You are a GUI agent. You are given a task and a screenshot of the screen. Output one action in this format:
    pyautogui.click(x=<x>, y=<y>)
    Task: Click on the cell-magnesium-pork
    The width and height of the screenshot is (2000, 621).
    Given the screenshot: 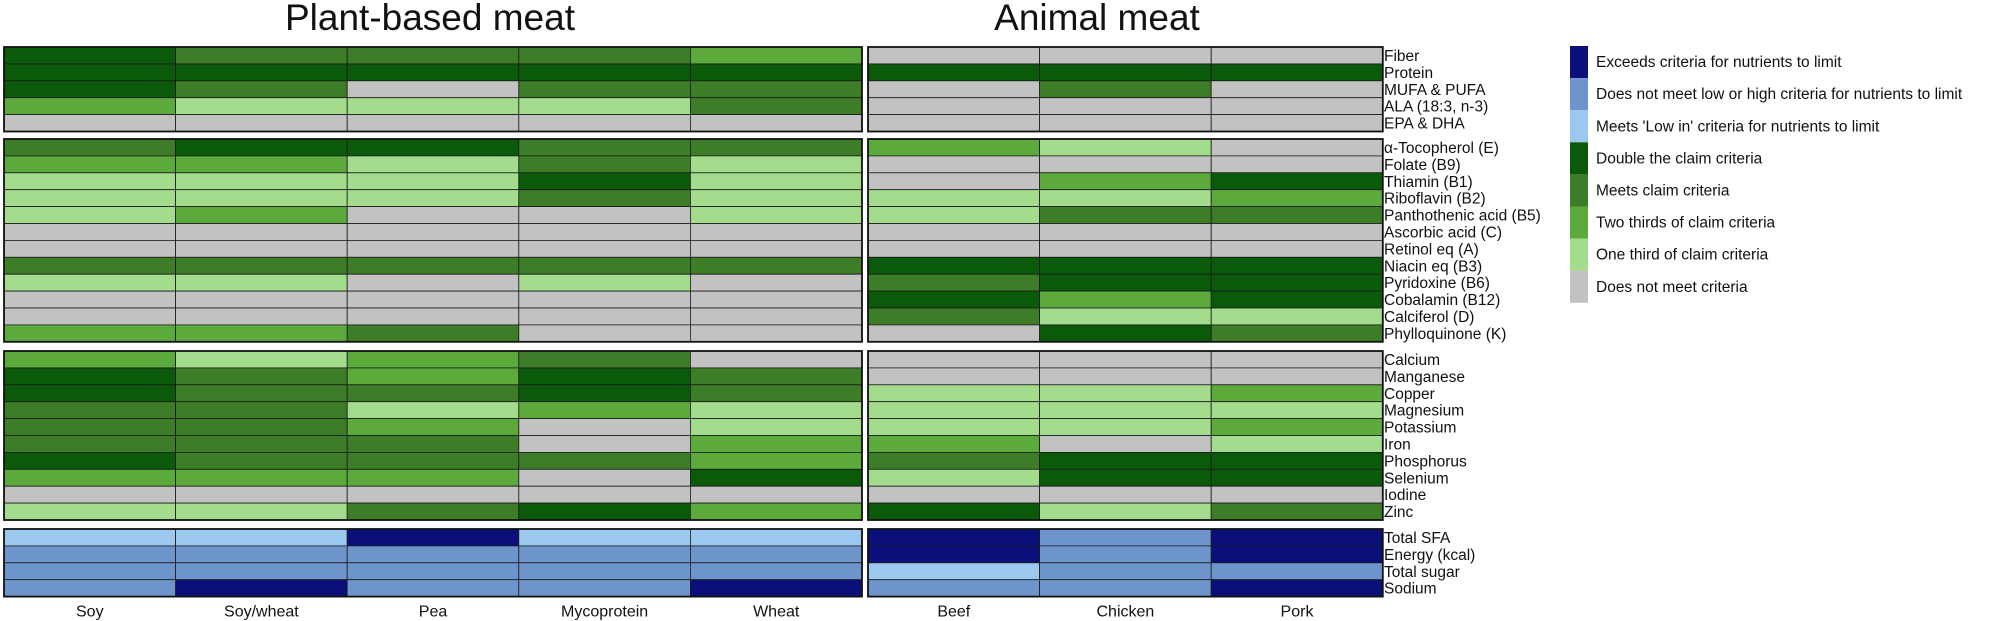 What is the action you would take?
    pyautogui.click(x=1297, y=410)
    